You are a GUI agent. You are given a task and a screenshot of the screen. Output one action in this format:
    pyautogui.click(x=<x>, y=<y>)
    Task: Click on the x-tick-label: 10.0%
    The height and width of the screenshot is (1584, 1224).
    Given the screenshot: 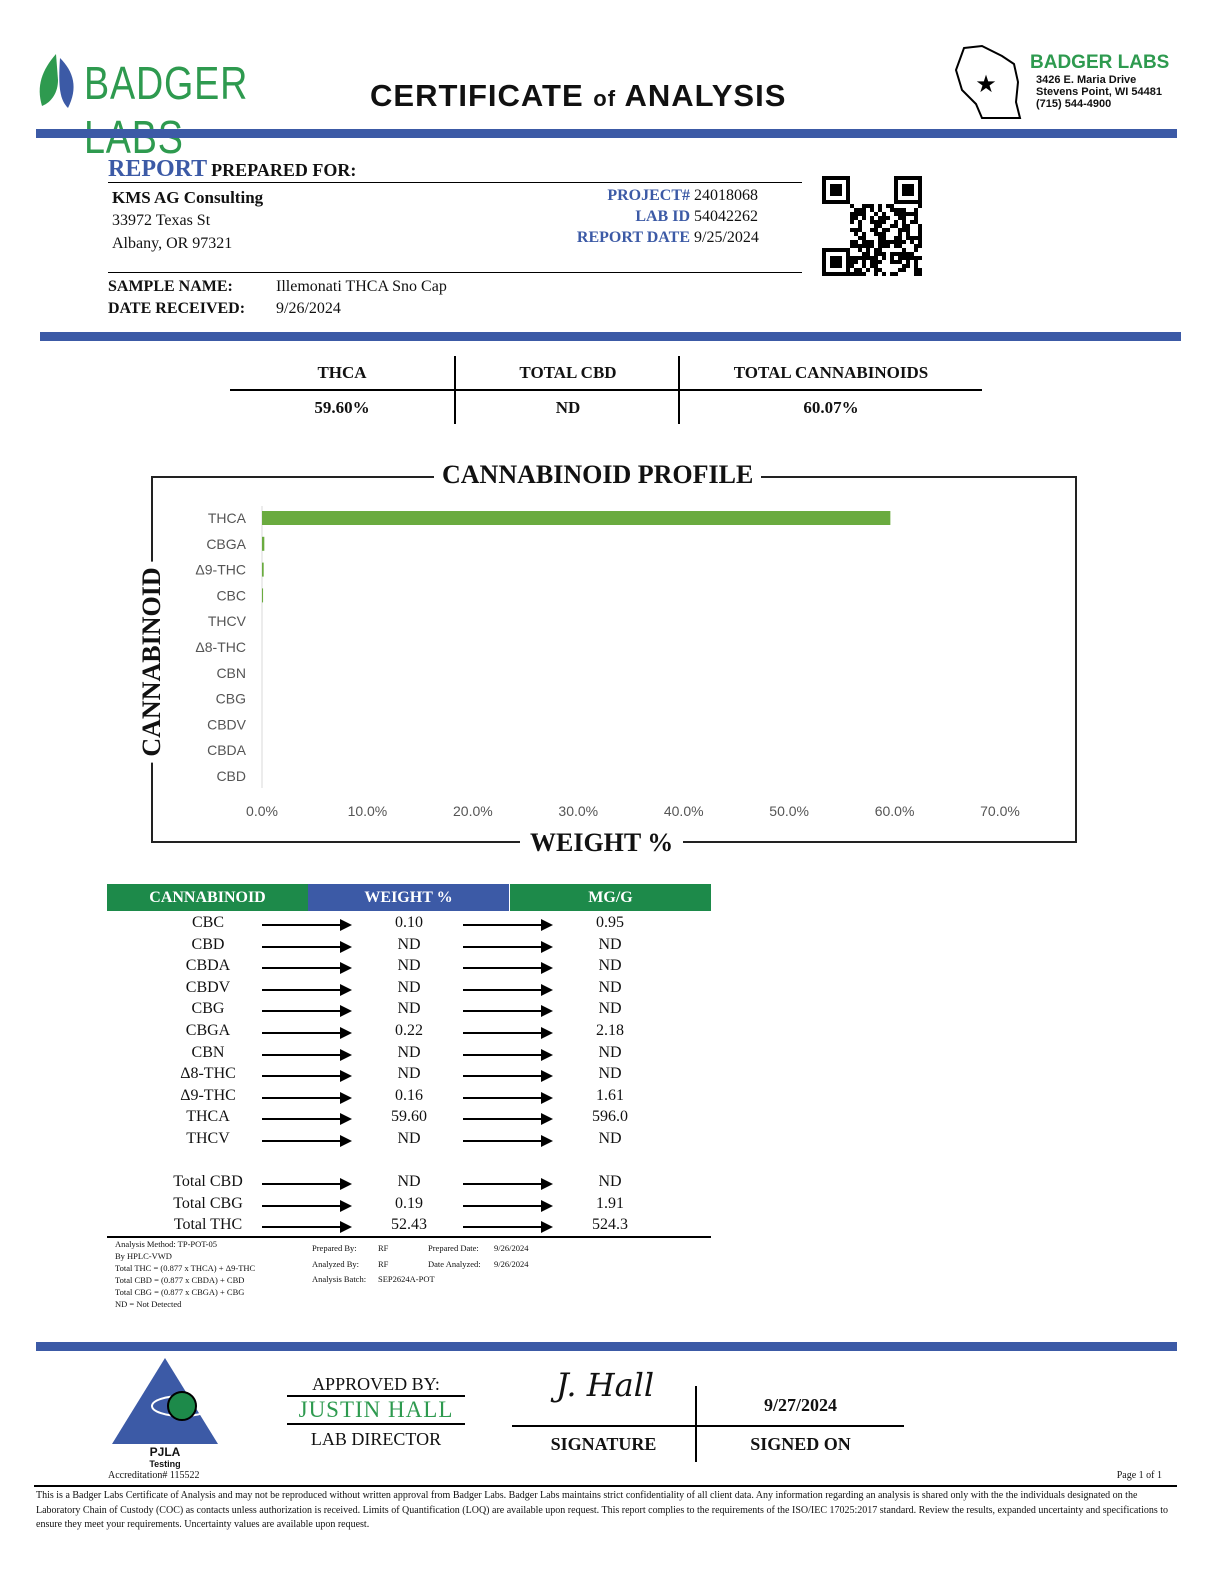 What is the action you would take?
    pyautogui.click(x=368, y=811)
    